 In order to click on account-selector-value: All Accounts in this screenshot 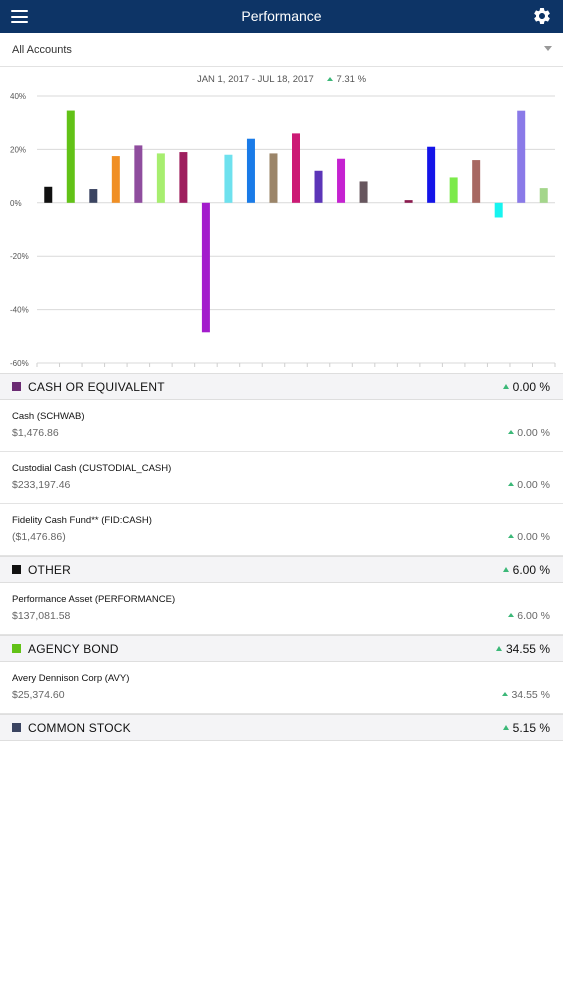, I will do `click(42, 50)`.